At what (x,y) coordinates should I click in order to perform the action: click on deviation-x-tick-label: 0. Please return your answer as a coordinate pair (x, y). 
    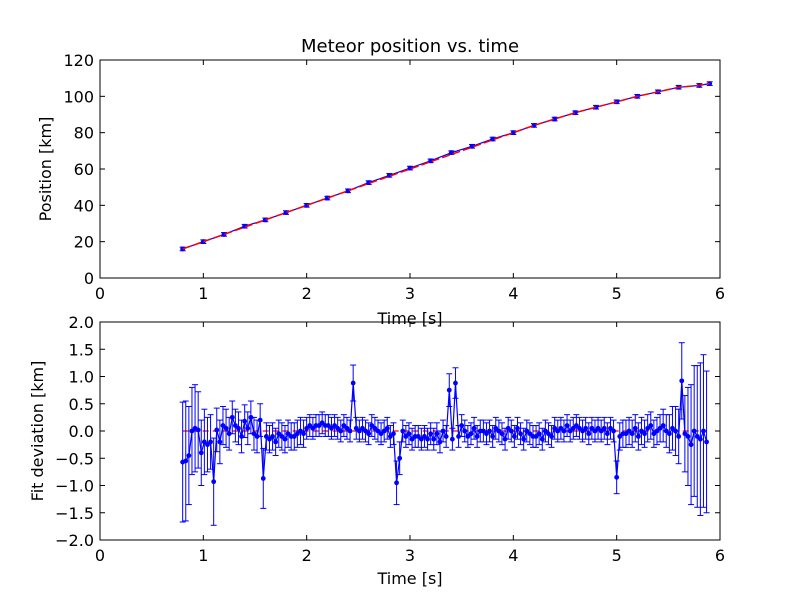
    Looking at the image, I should click on (100, 555).